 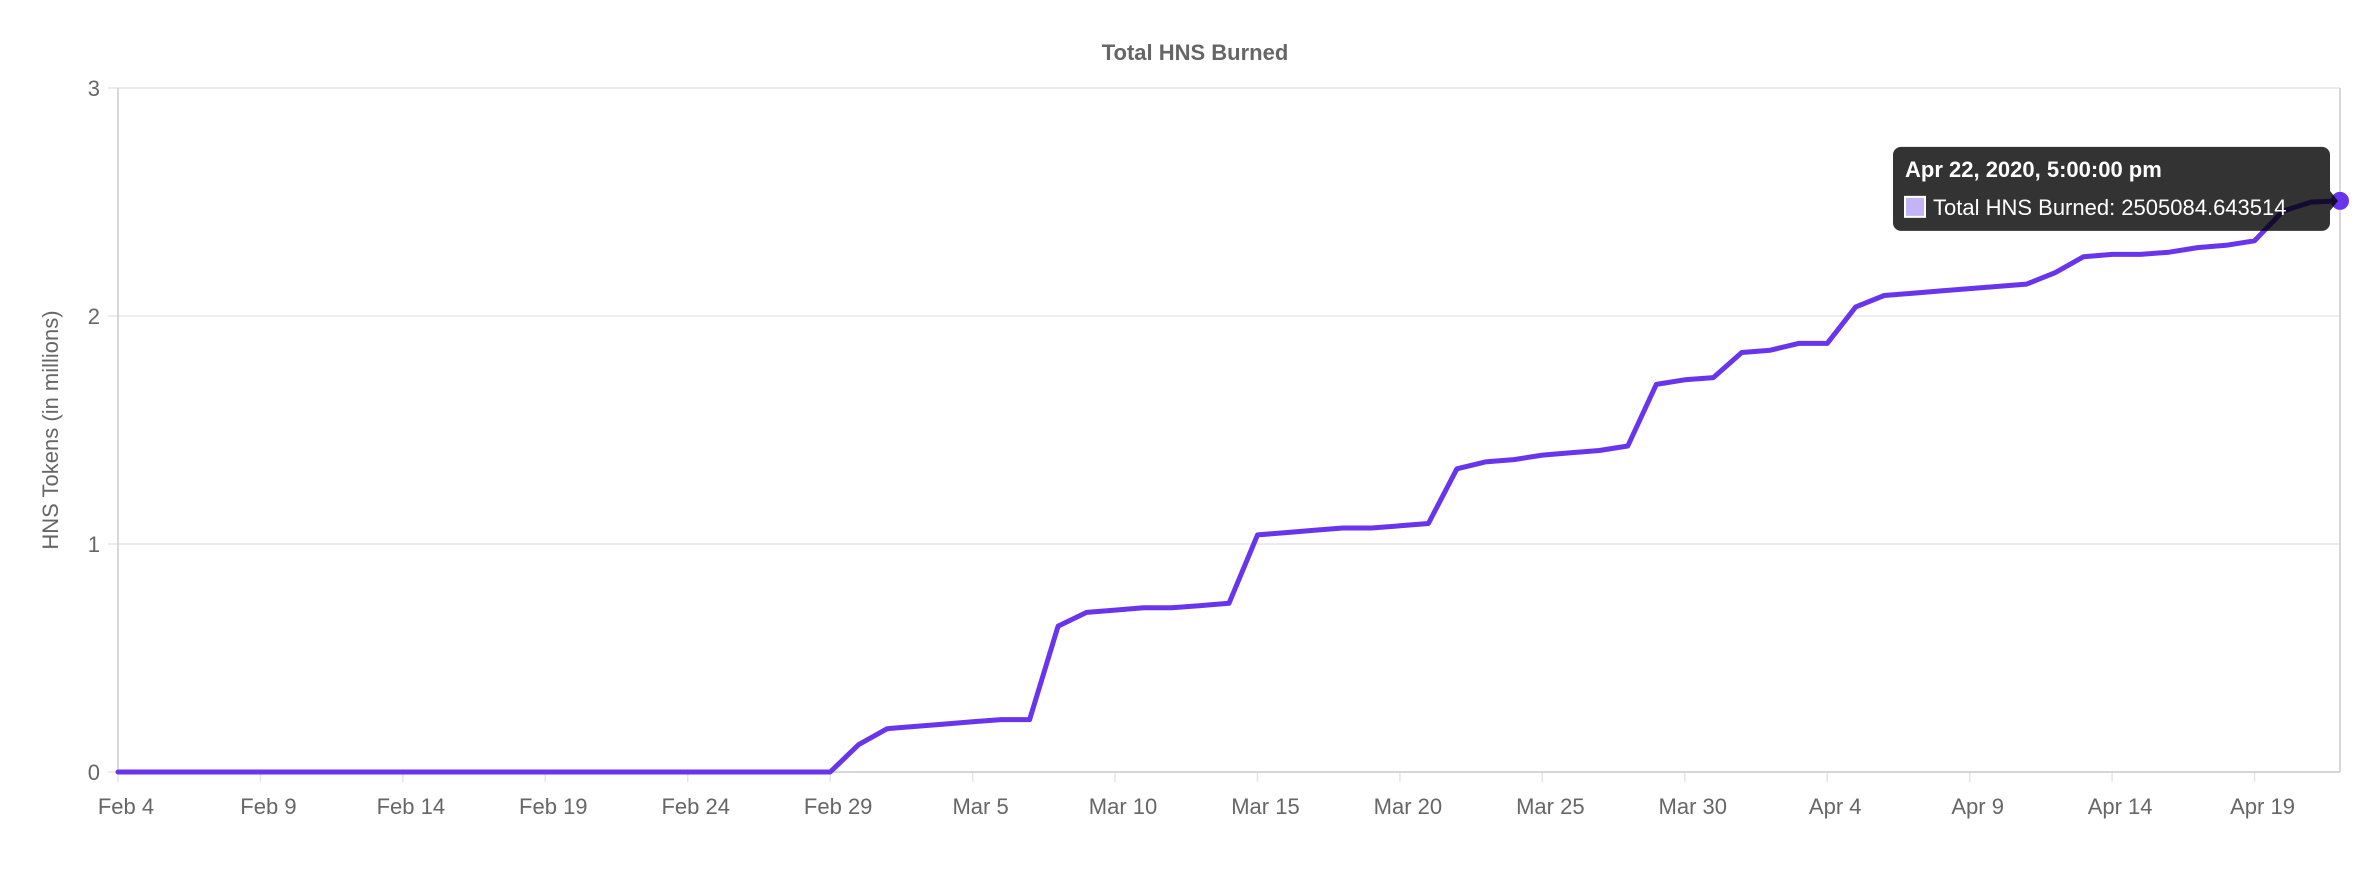 What do you see at coordinates (2262, 806) in the screenshot?
I see `x-tick-label: Apr 19` at bounding box center [2262, 806].